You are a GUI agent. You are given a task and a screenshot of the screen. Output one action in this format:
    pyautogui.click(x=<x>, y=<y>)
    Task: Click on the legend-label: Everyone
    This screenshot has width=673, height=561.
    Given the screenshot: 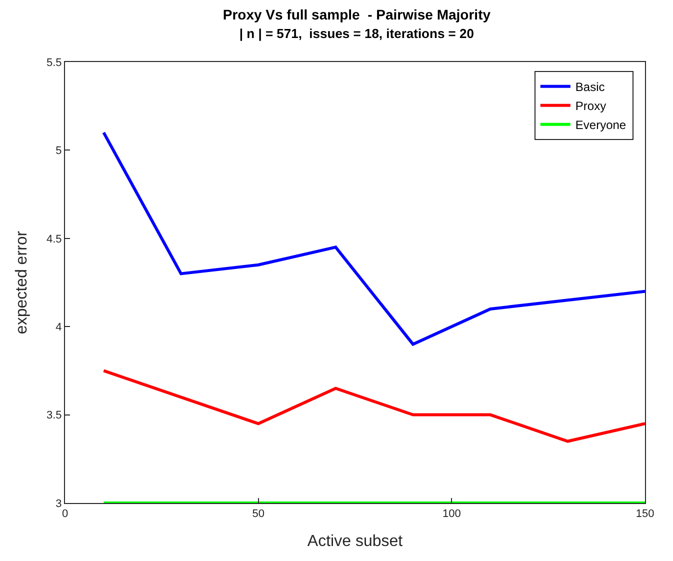 What is the action you would take?
    pyautogui.click(x=600, y=125)
    